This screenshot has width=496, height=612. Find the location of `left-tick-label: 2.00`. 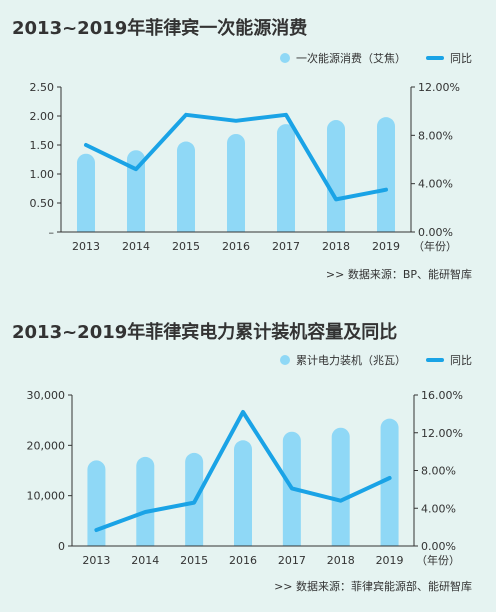

left-tick-label: 2.00 is located at coordinates (42, 116).